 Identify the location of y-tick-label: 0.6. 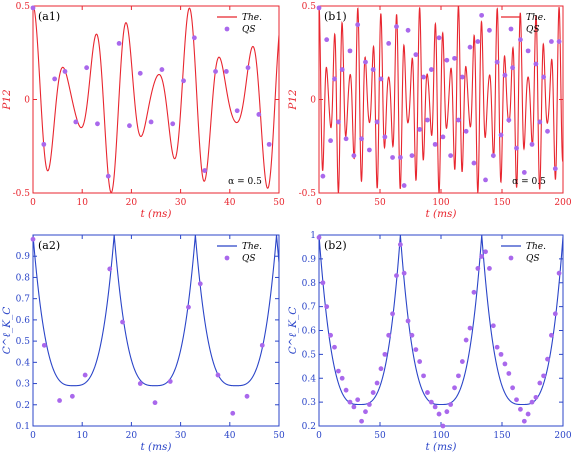
(23, 321).